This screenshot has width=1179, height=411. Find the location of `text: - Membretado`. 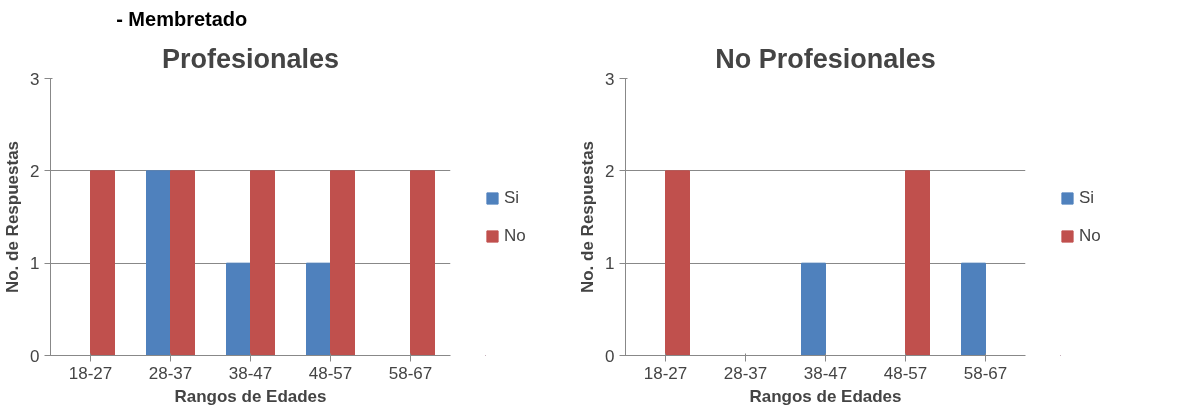

text: - Membretado is located at coordinates (181, 19).